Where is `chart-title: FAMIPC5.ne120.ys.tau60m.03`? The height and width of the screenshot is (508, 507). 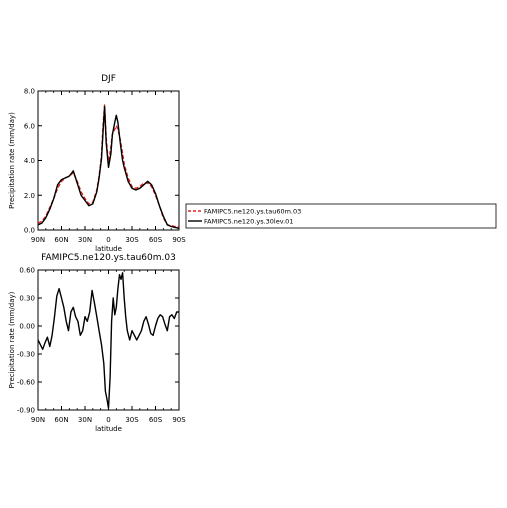
chart-title: FAMIPC5.ne120.ys.tau60m.03 is located at coordinates (108, 258).